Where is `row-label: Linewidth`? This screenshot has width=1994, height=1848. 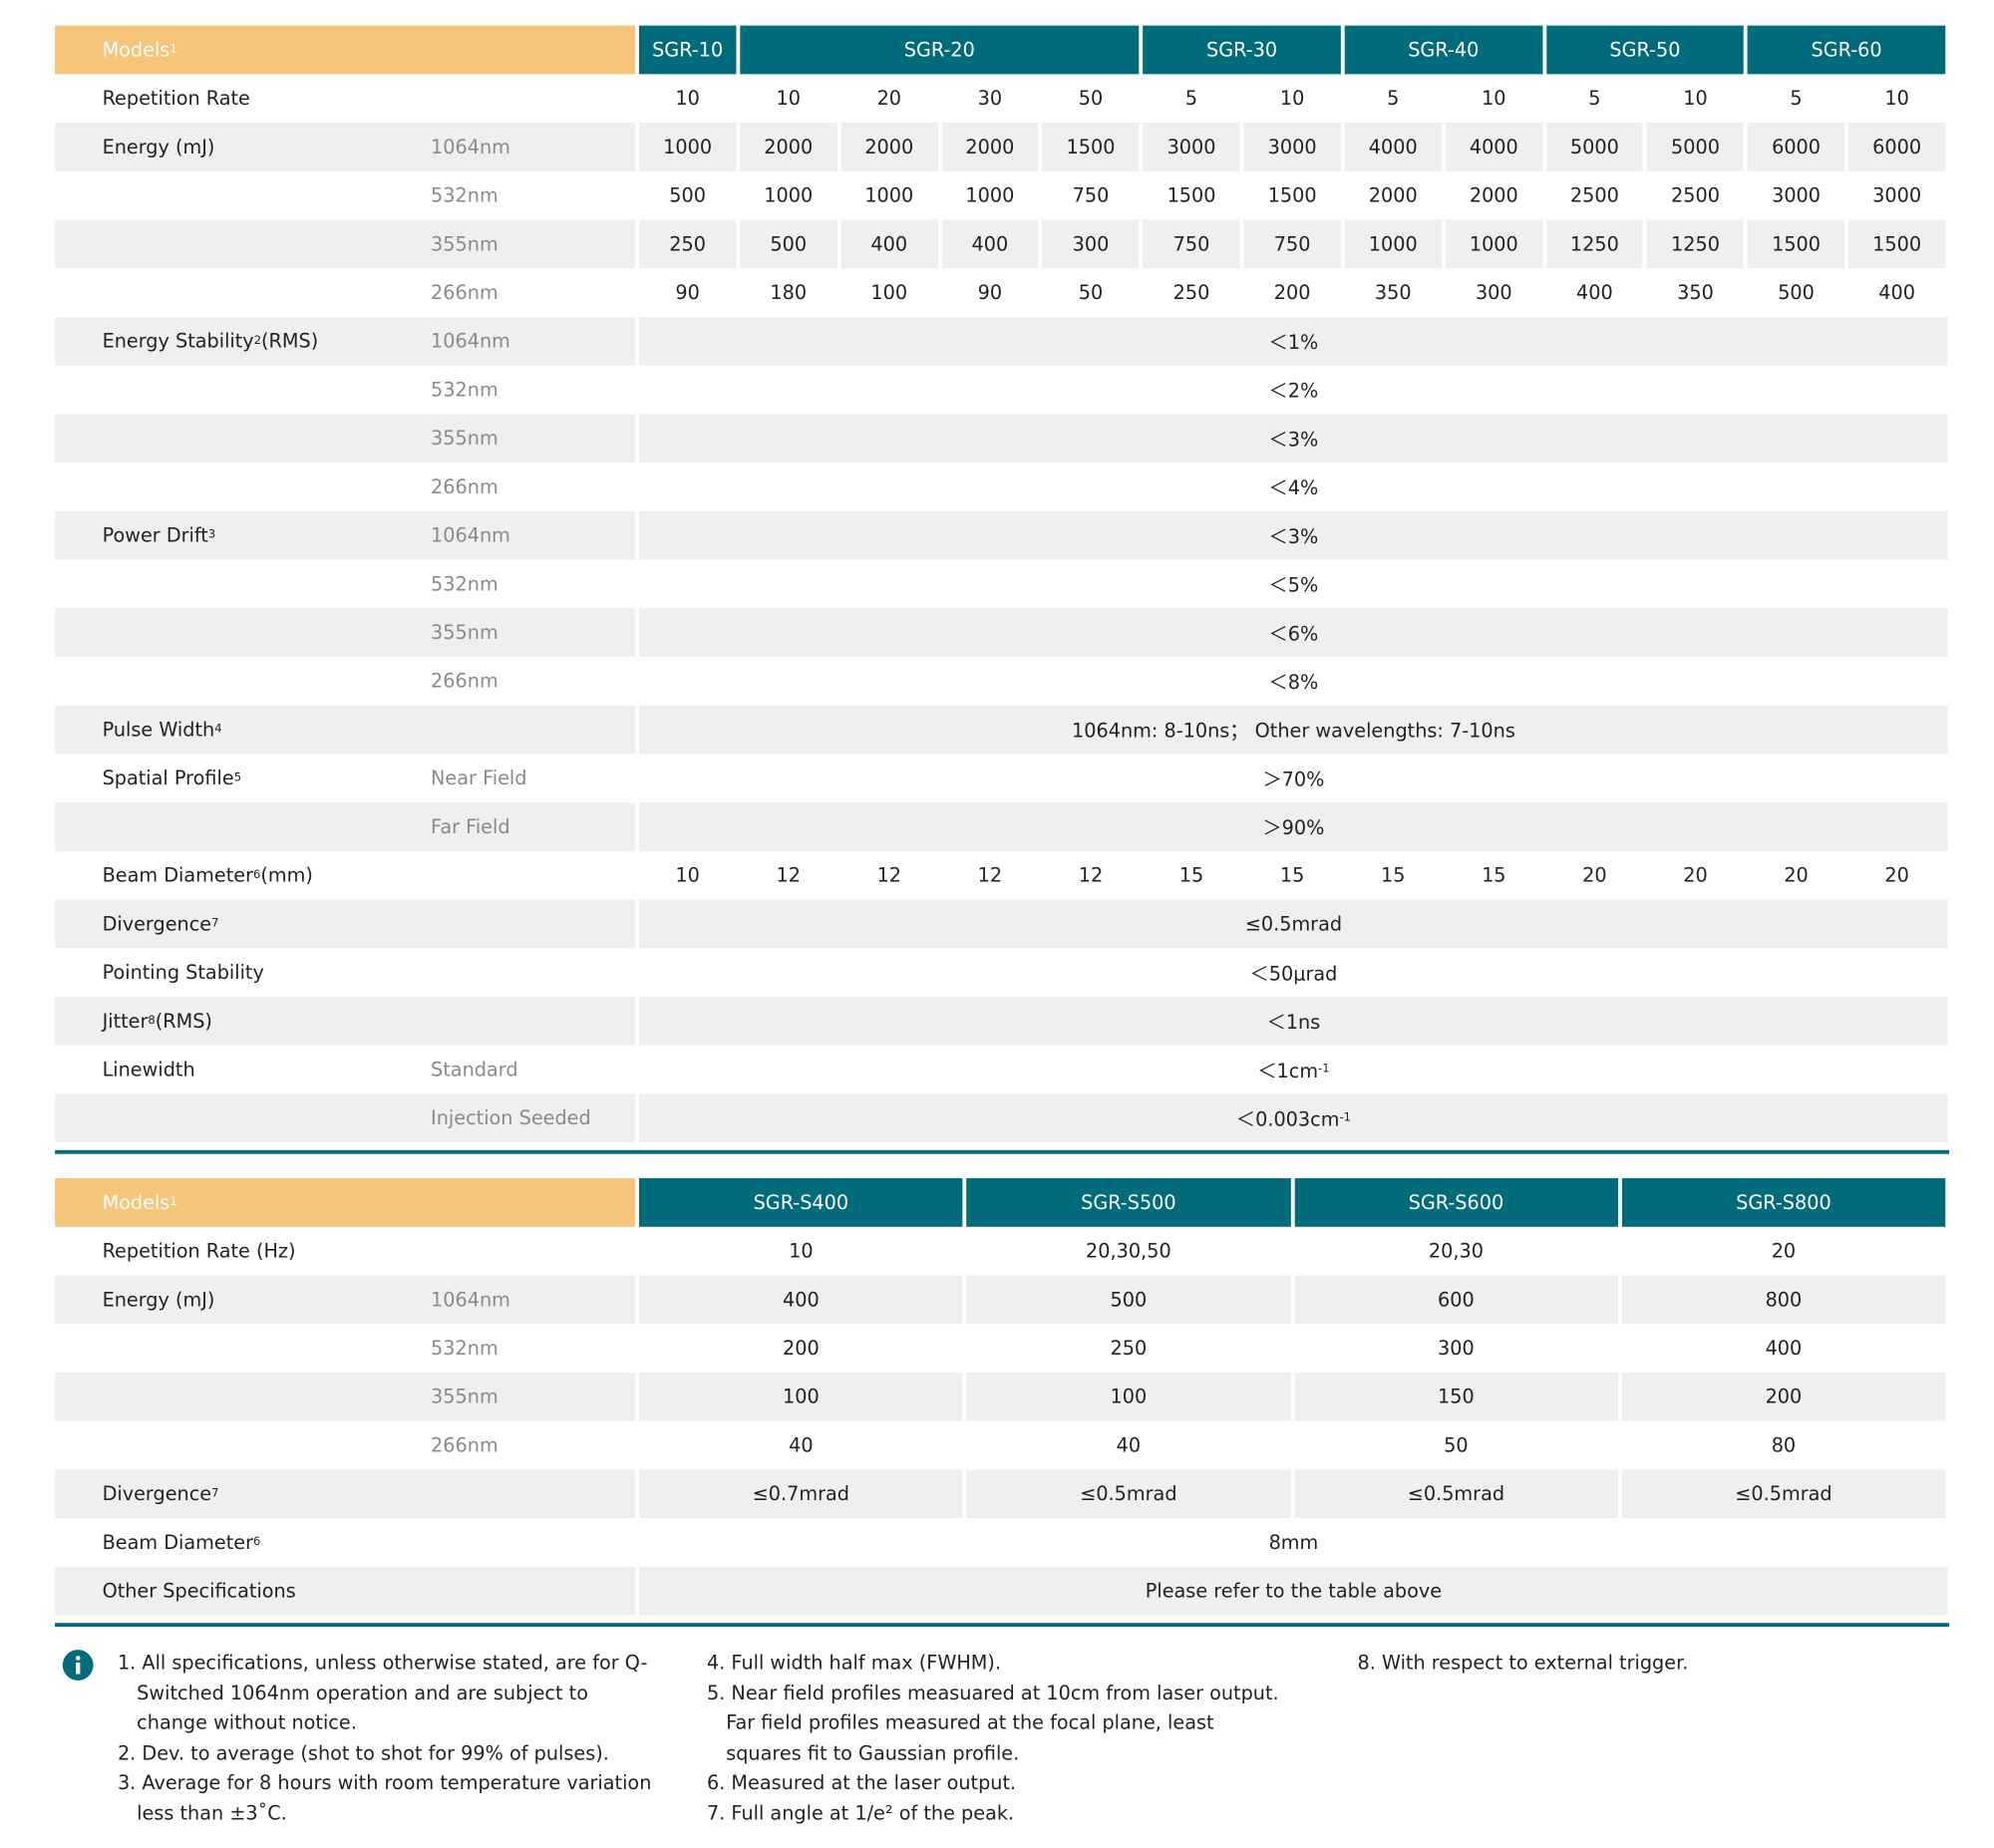 row-label: Linewidth is located at coordinates (149, 1070).